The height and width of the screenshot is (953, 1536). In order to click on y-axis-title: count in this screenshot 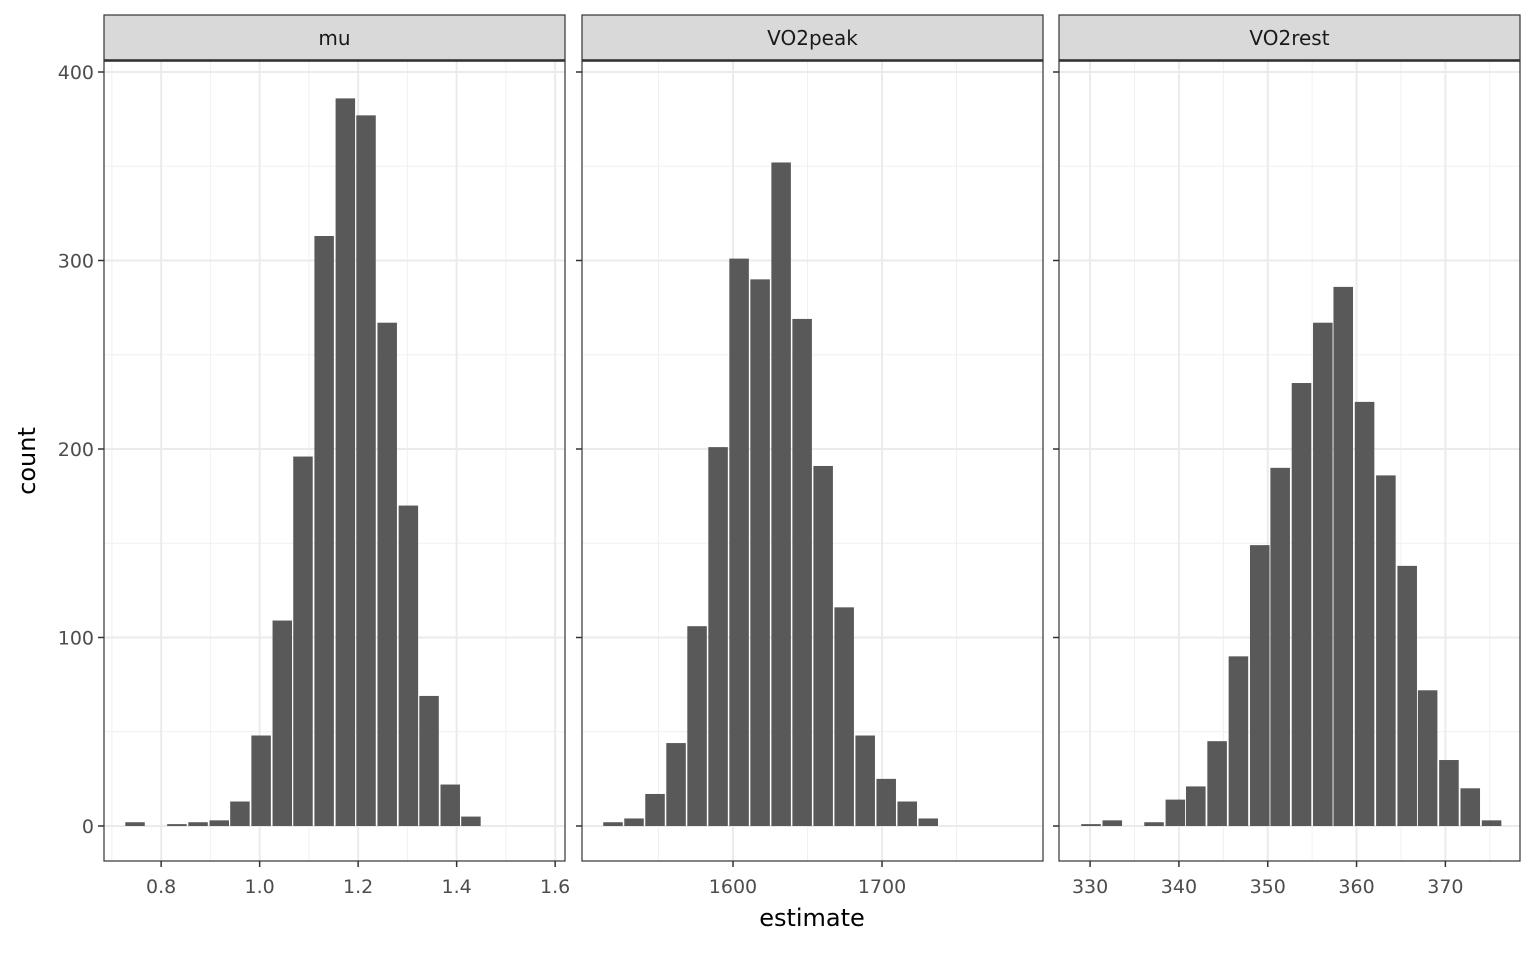, I will do `click(27, 461)`.